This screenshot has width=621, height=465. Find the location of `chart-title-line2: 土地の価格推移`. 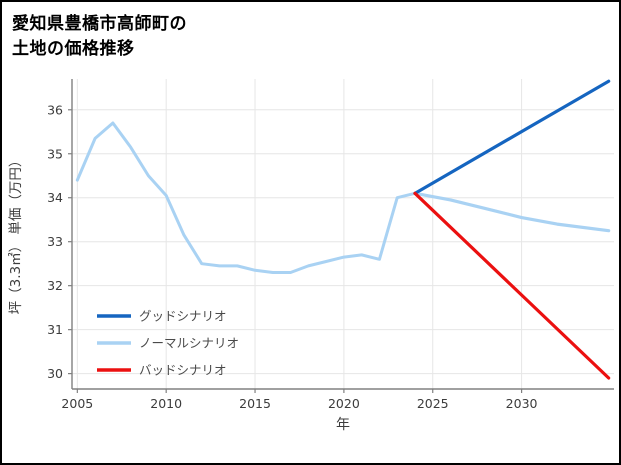

chart-title-line2: 土地の価格推移 is located at coordinates (73, 48).